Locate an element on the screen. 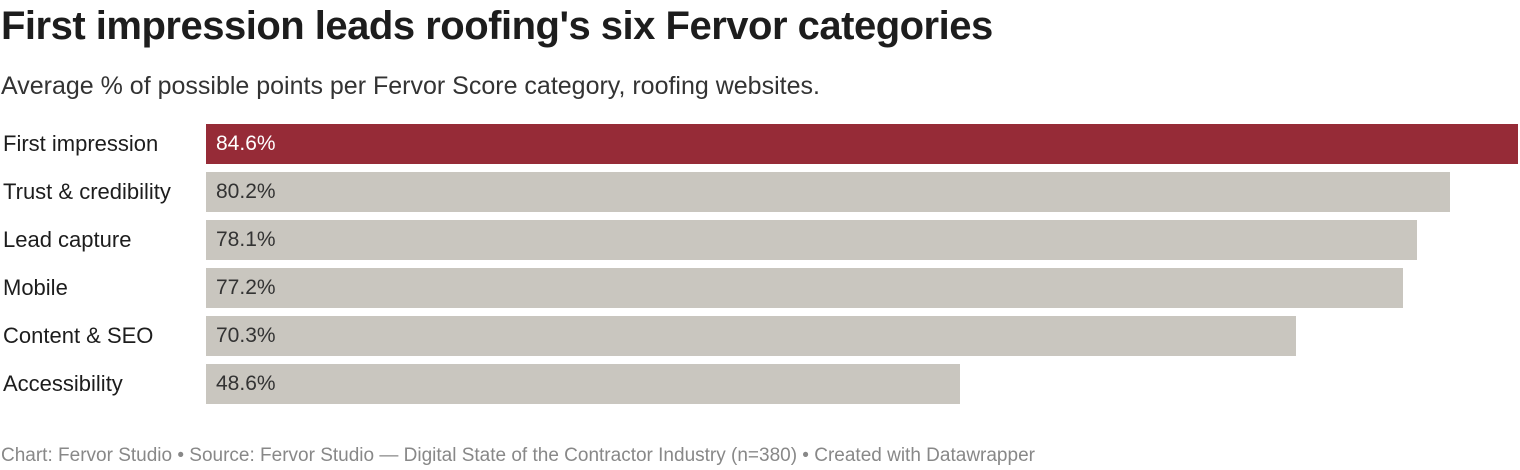 The width and height of the screenshot is (1520, 470). value-label: 48.6% is located at coordinates (246, 383).